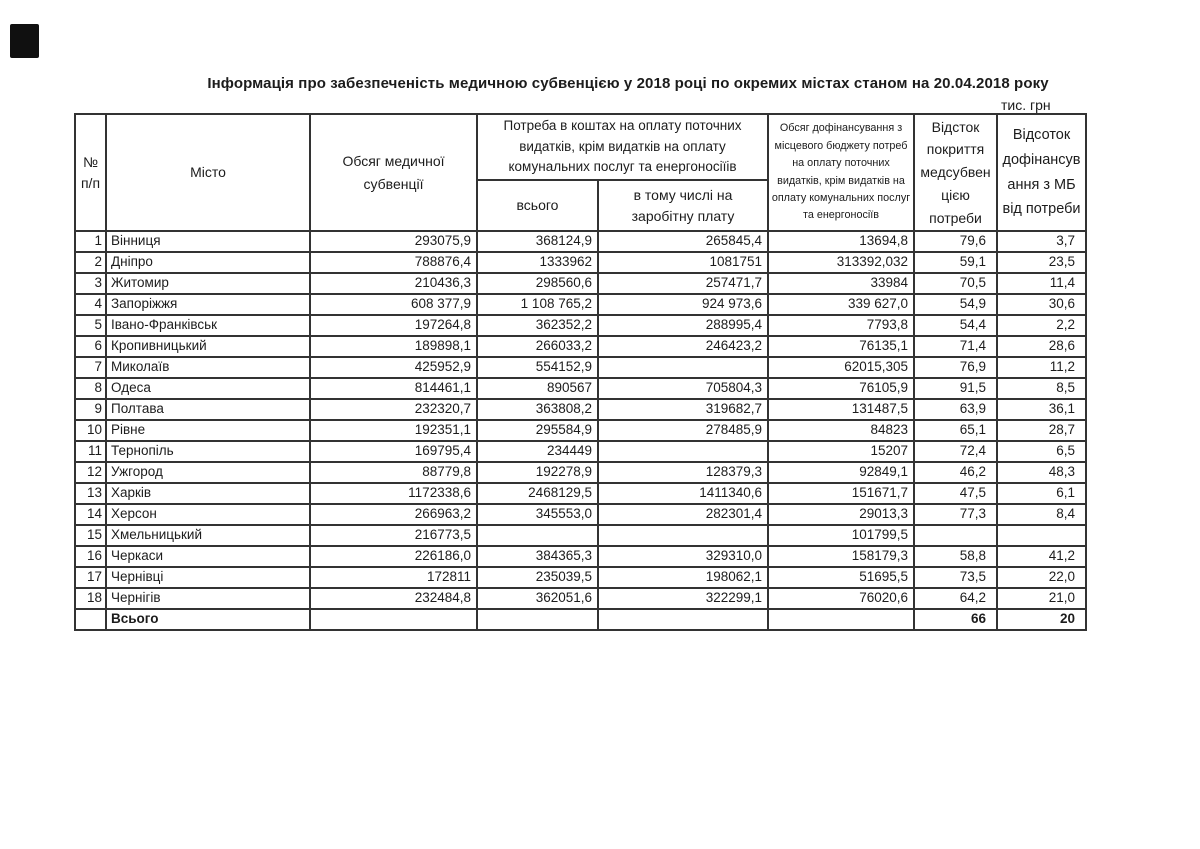  I want to click on cell-cofinancing-pct: 6,5, so click(1042, 451).